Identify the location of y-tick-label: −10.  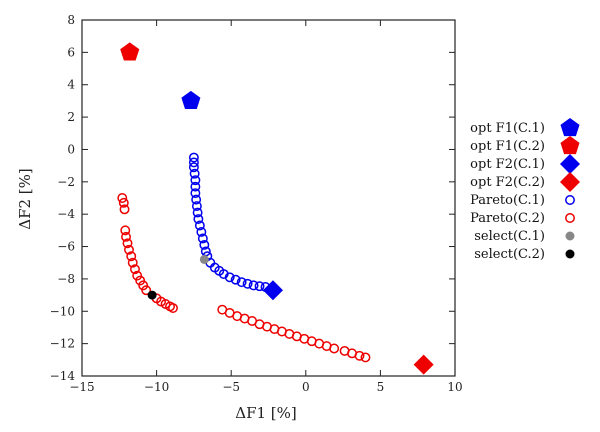
(62, 311).